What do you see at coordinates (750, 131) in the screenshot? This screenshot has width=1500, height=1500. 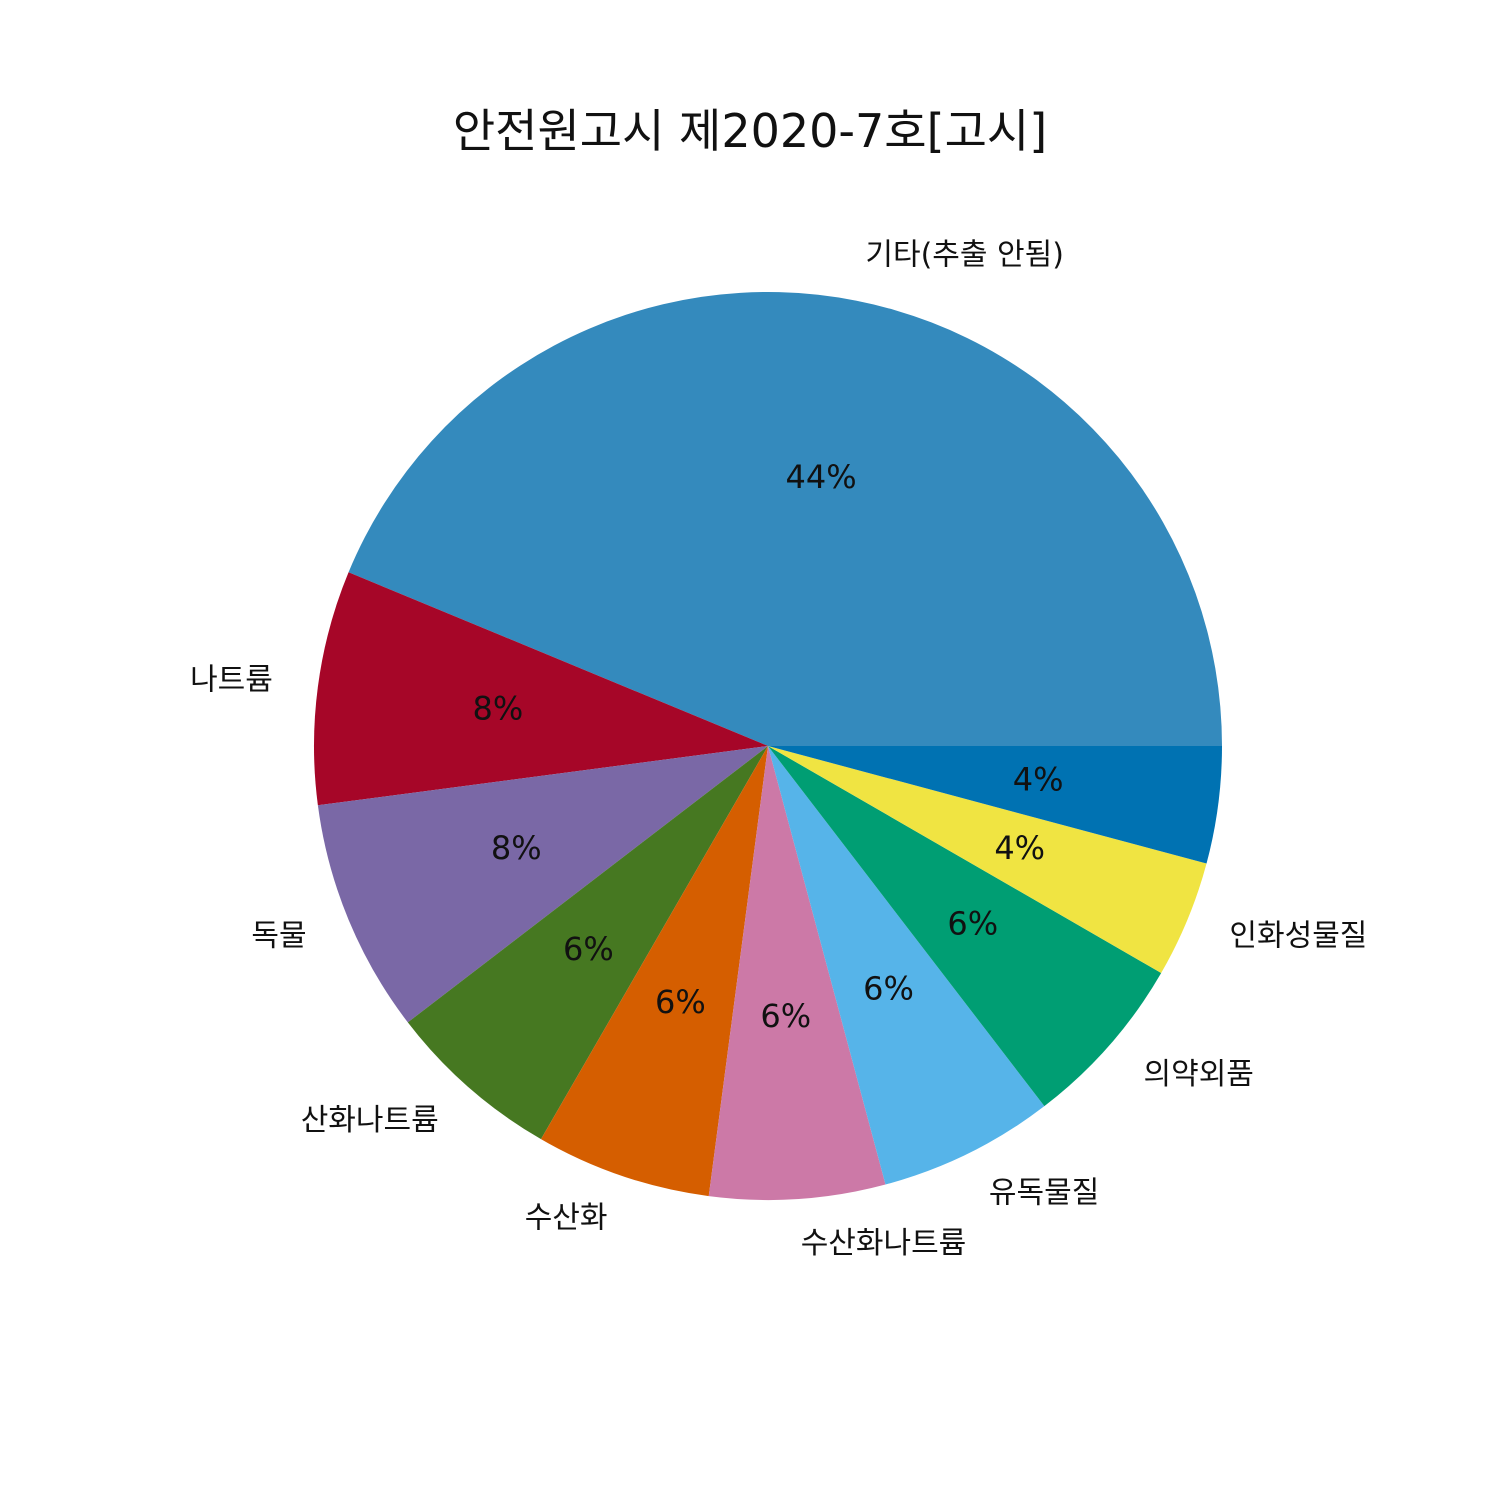 I see `chart-title: 안전원고시 제2020-7호[고시]` at bounding box center [750, 131].